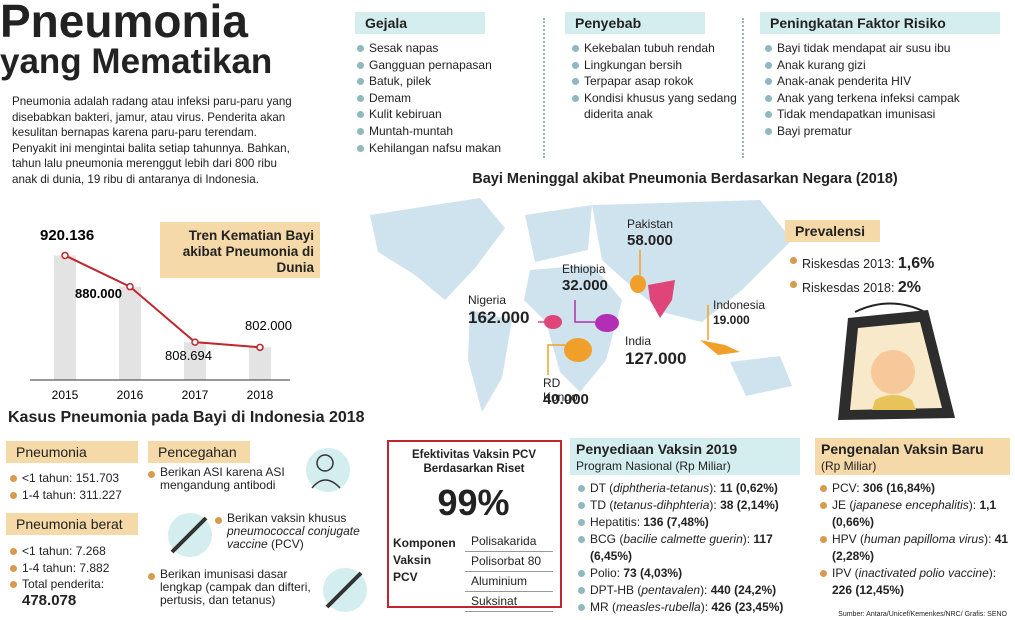  What do you see at coordinates (885, 65) in the screenshot?
I see `list-item: Anak kurang gizi` at bounding box center [885, 65].